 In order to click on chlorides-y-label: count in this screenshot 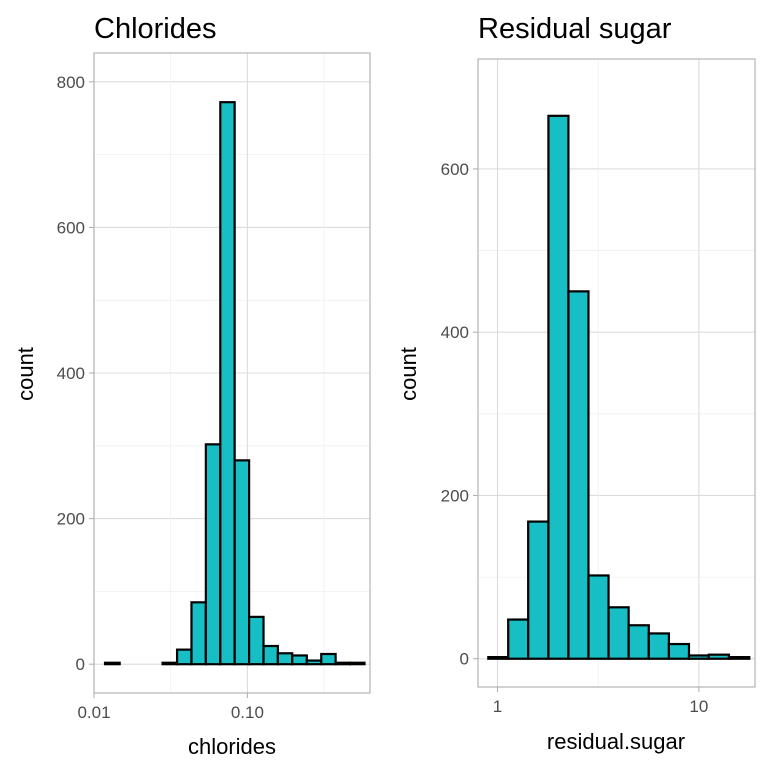, I will do `click(25, 374)`.